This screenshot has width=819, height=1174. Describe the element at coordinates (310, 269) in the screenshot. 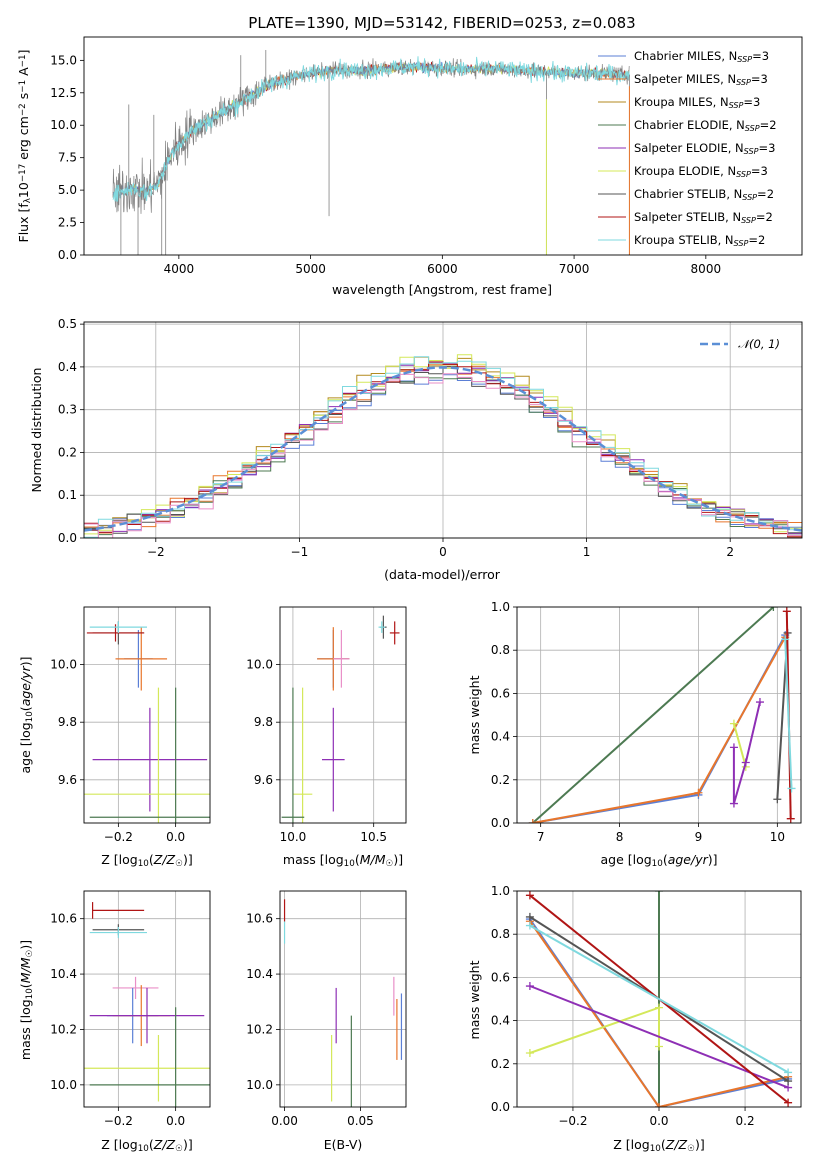

I see `x-tick-label: 5000` at that location.